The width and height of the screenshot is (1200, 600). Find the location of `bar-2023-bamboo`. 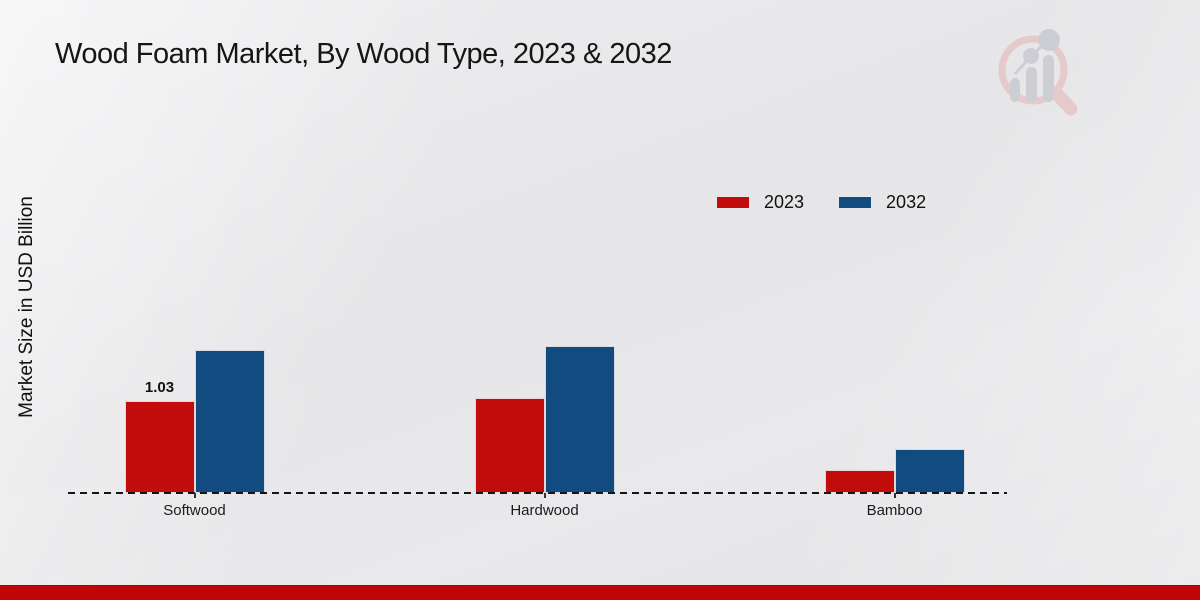

bar-2023-bamboo is located at coordinates (859, 481).